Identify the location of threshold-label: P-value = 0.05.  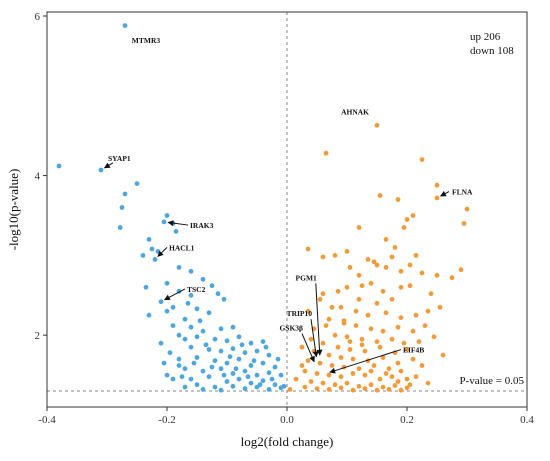
(491, 381).